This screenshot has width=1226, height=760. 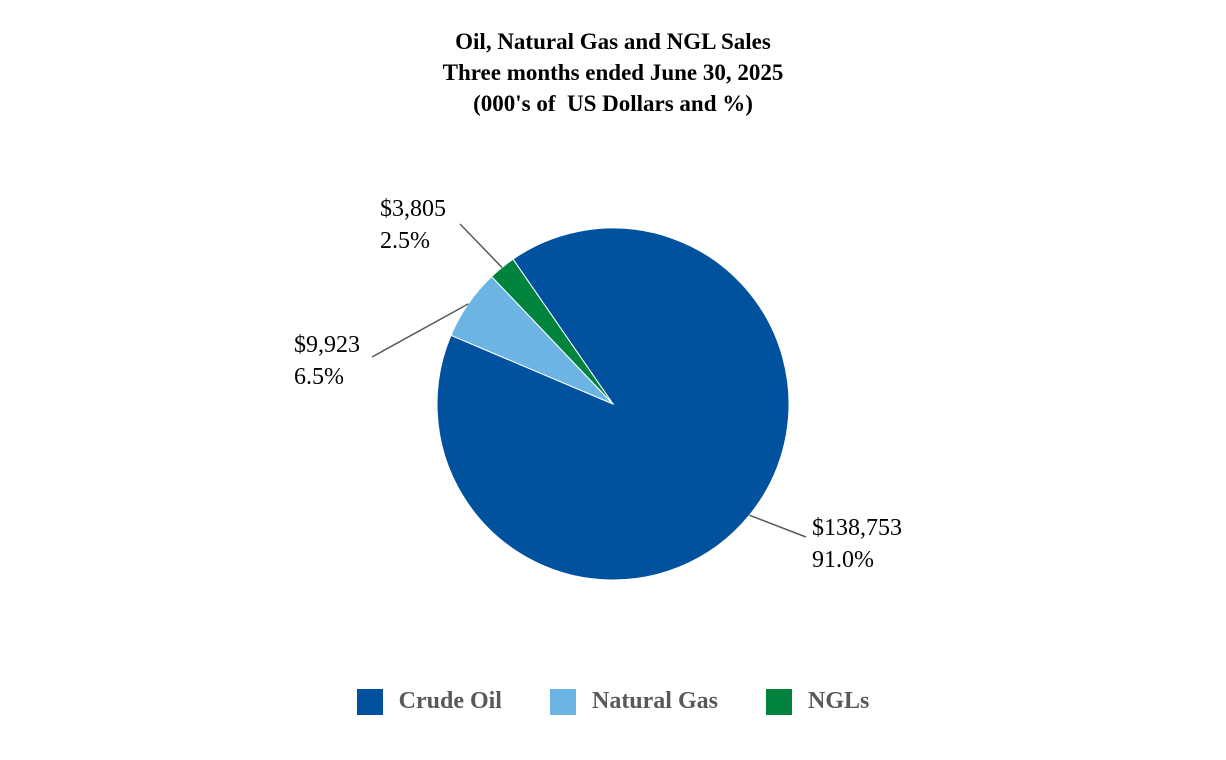 What do you see at coordinates (562, 701) in the screenshot?
I see `legend-swatch-natural-gas` at bounding box center [562, 701].